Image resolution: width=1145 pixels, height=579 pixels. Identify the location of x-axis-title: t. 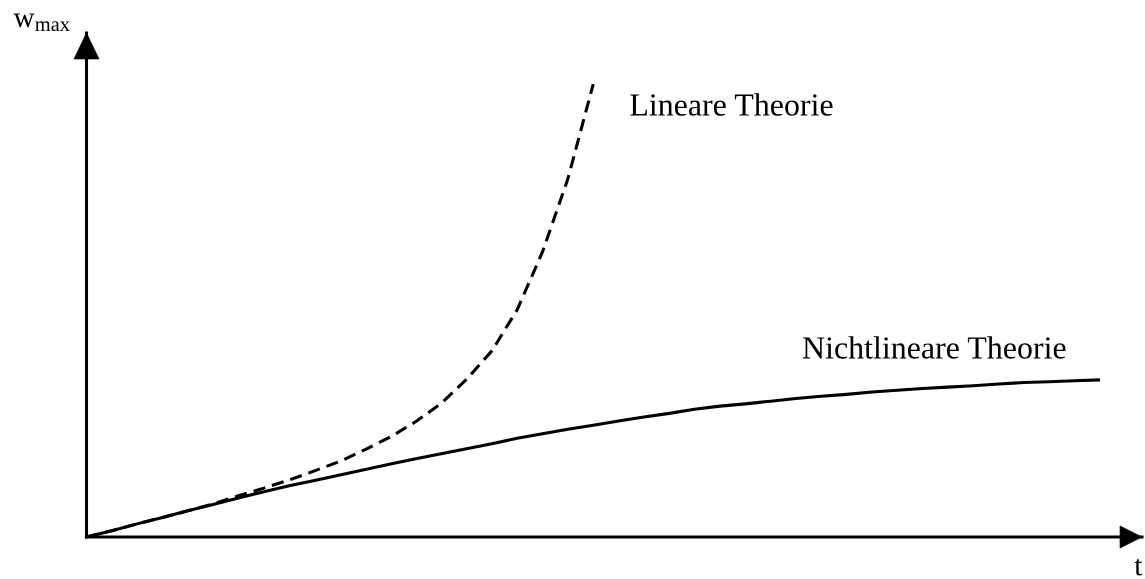
(1138, 567).